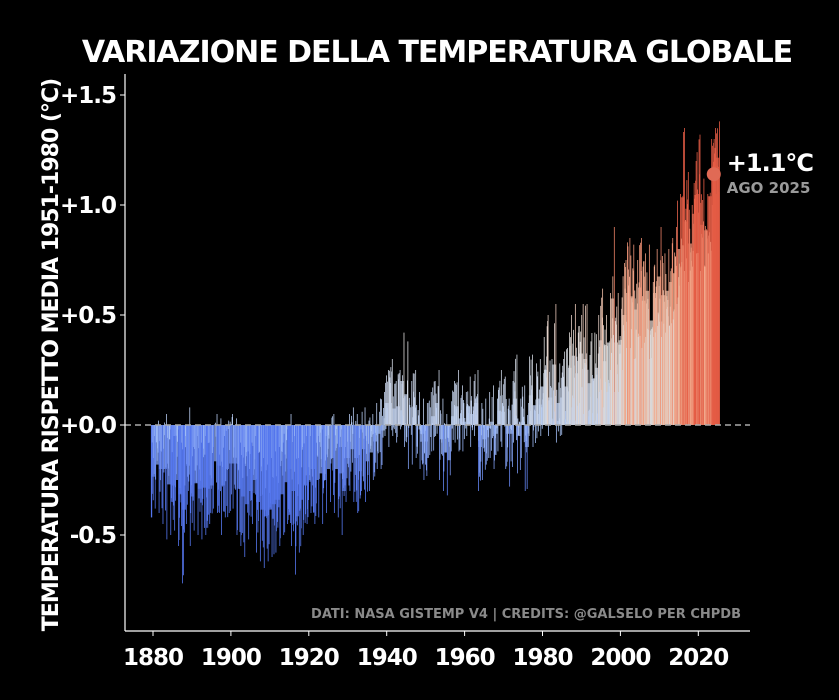 The image size is (839, 700). What do you see at coordinates (332, 441) in the screenshot?
I see `year-bar-1926` at bounding box center [332, 441].